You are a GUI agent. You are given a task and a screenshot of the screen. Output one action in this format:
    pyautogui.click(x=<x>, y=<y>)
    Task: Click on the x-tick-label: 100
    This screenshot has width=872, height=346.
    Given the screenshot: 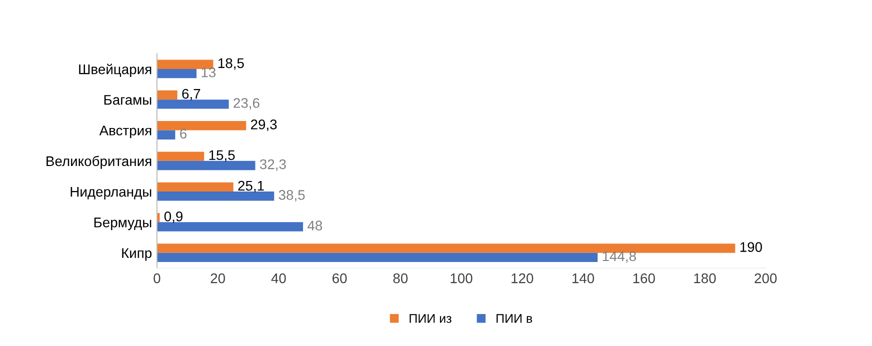 What is the action you would take?
    pyautogui.click(x=461, y=278)
    